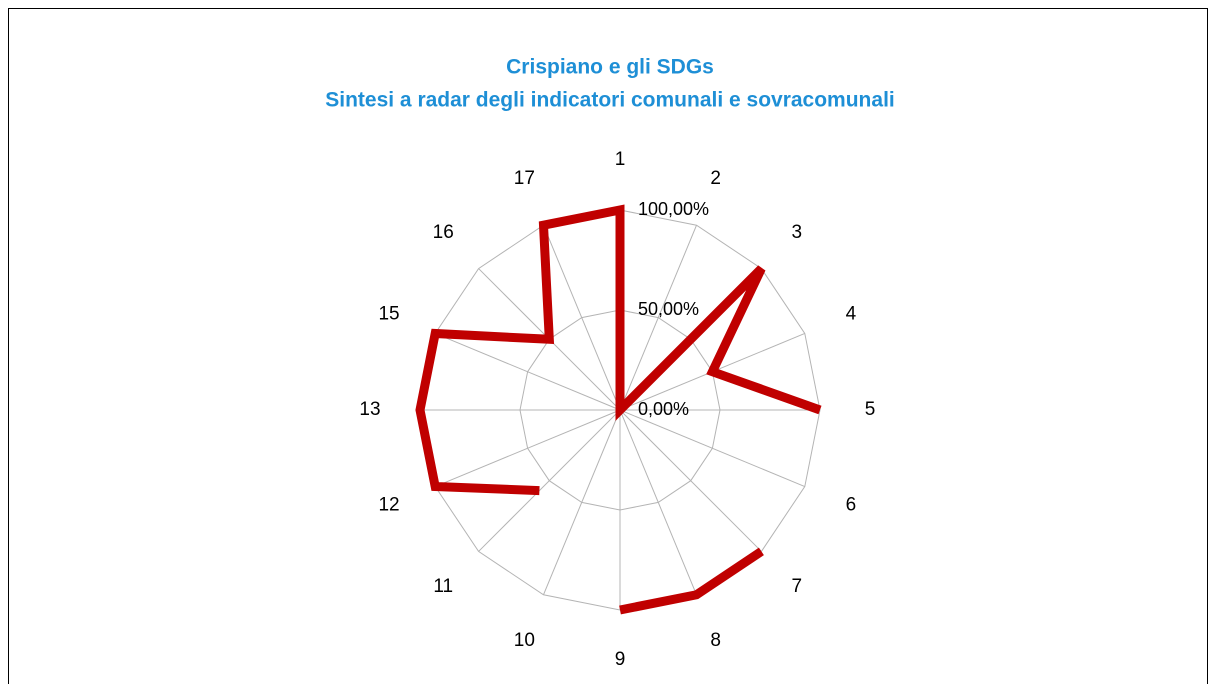 This screenshot has height=689, width=1210. What do you see at coordinates (610, 67) in the screenshot?
I see `chart-title: Crispiano e gli SDGs` at bounding box center [610, 67].